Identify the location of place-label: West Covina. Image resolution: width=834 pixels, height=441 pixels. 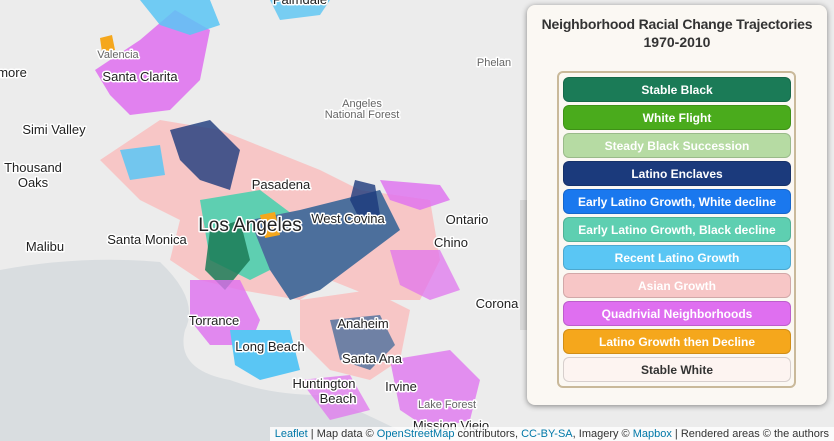
(348, 218).